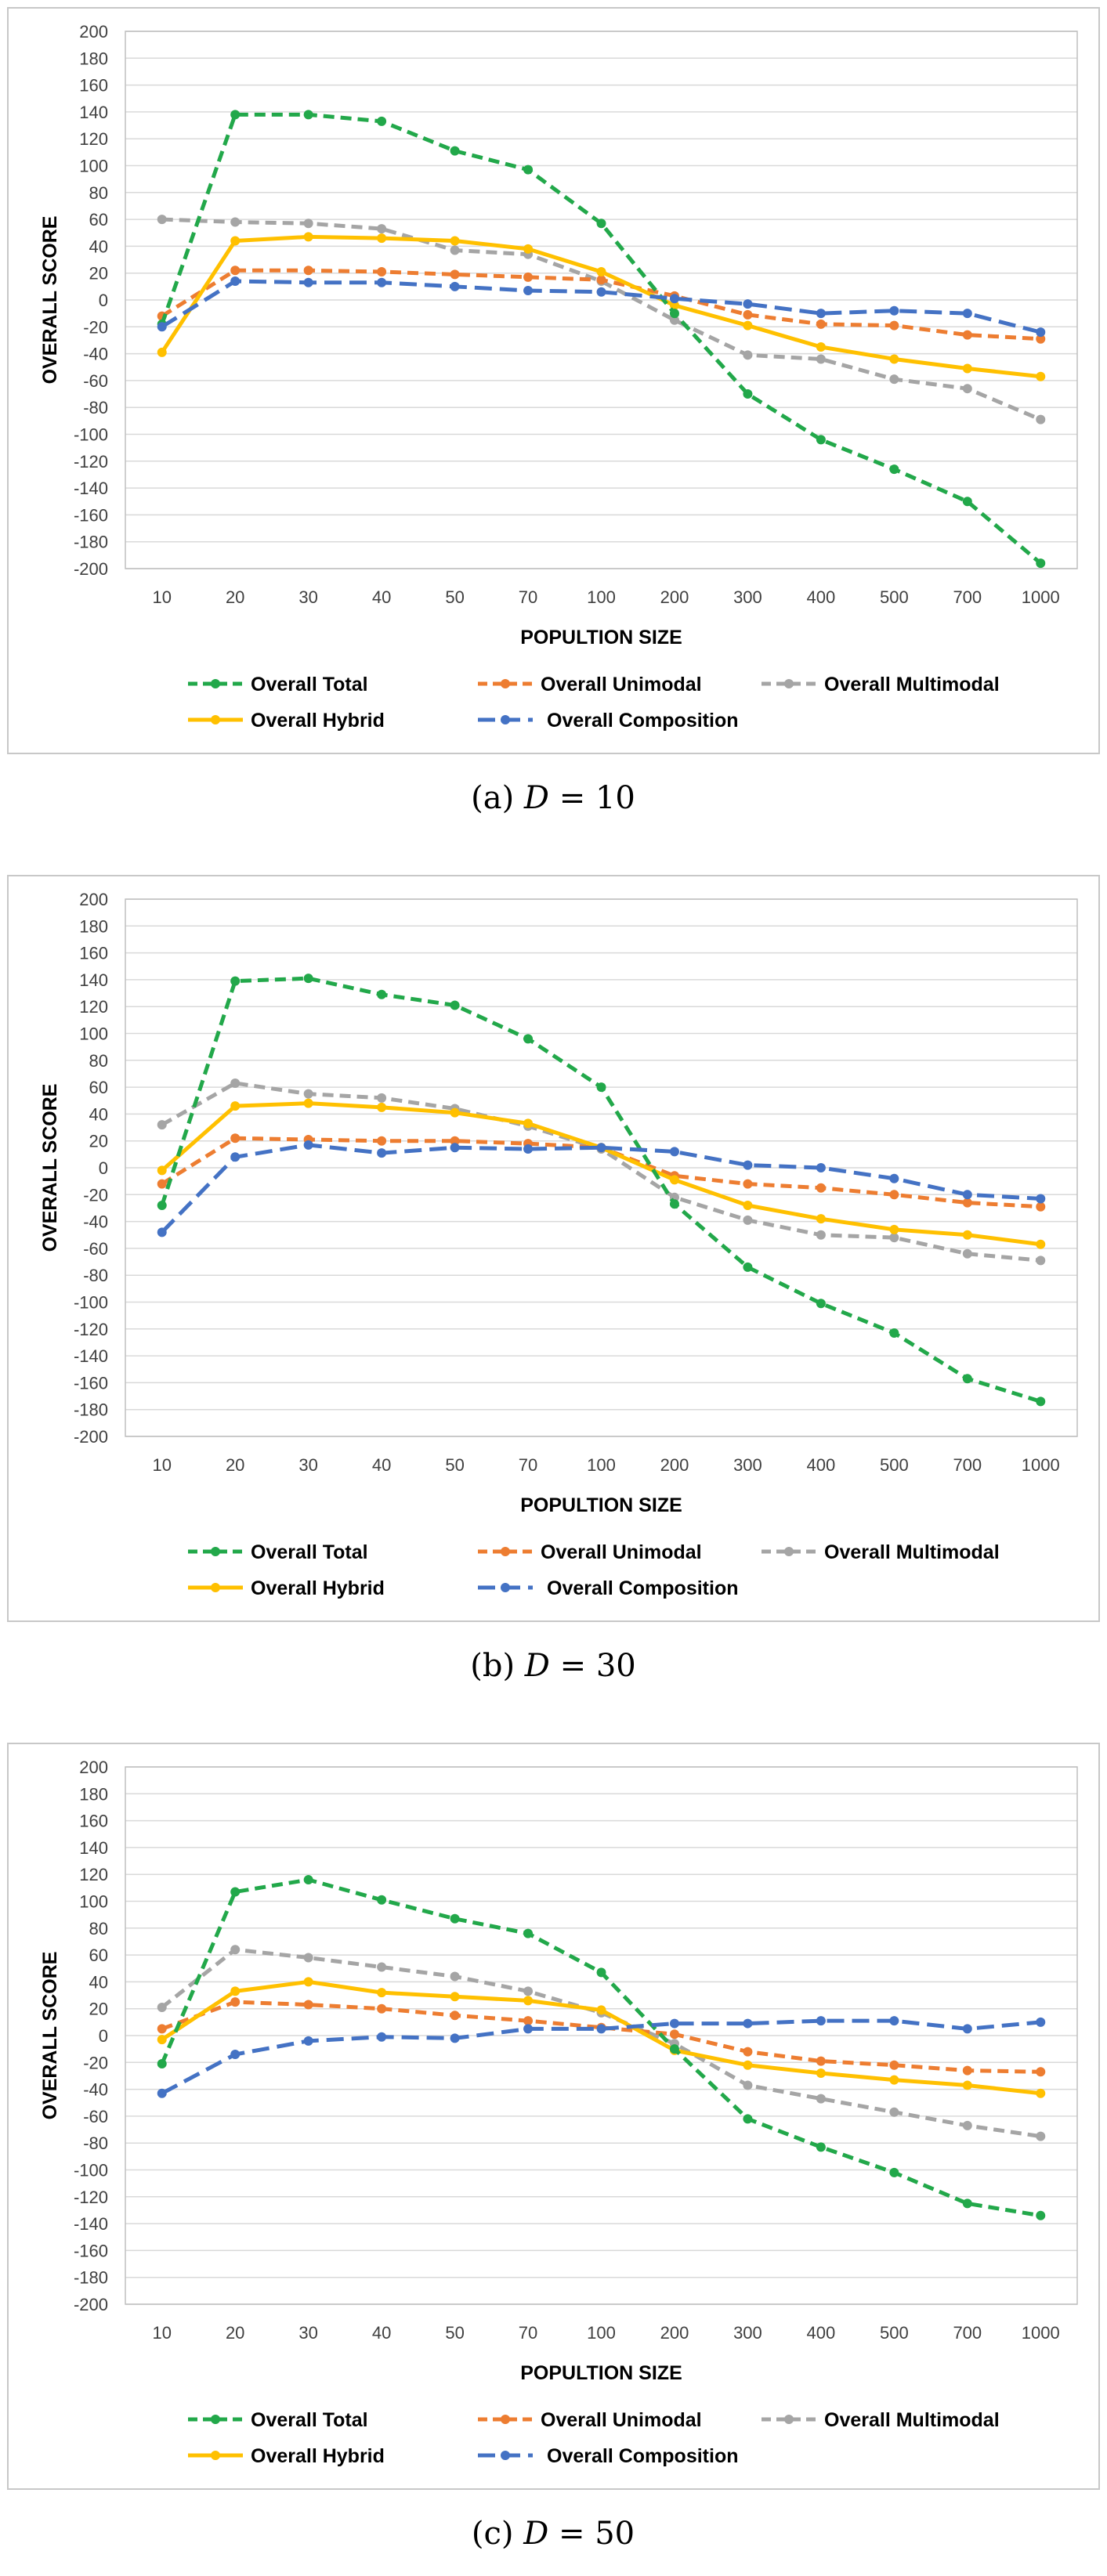 The height and width of the screenshot is (2576, 1107). I want to click on panel-caption: (b) D = 30, so click(552, 1666).